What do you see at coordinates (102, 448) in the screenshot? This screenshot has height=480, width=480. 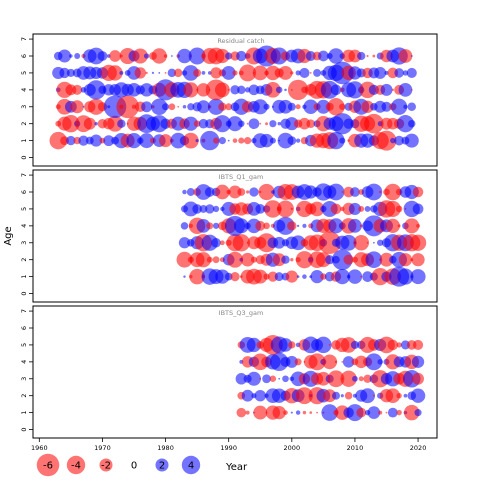 I see `x-tick-label: 1970` at bounding box center [102, 448].